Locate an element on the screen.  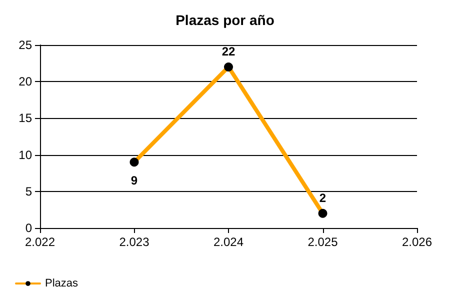
data-label: 2 is located at coordinates (322, 197).